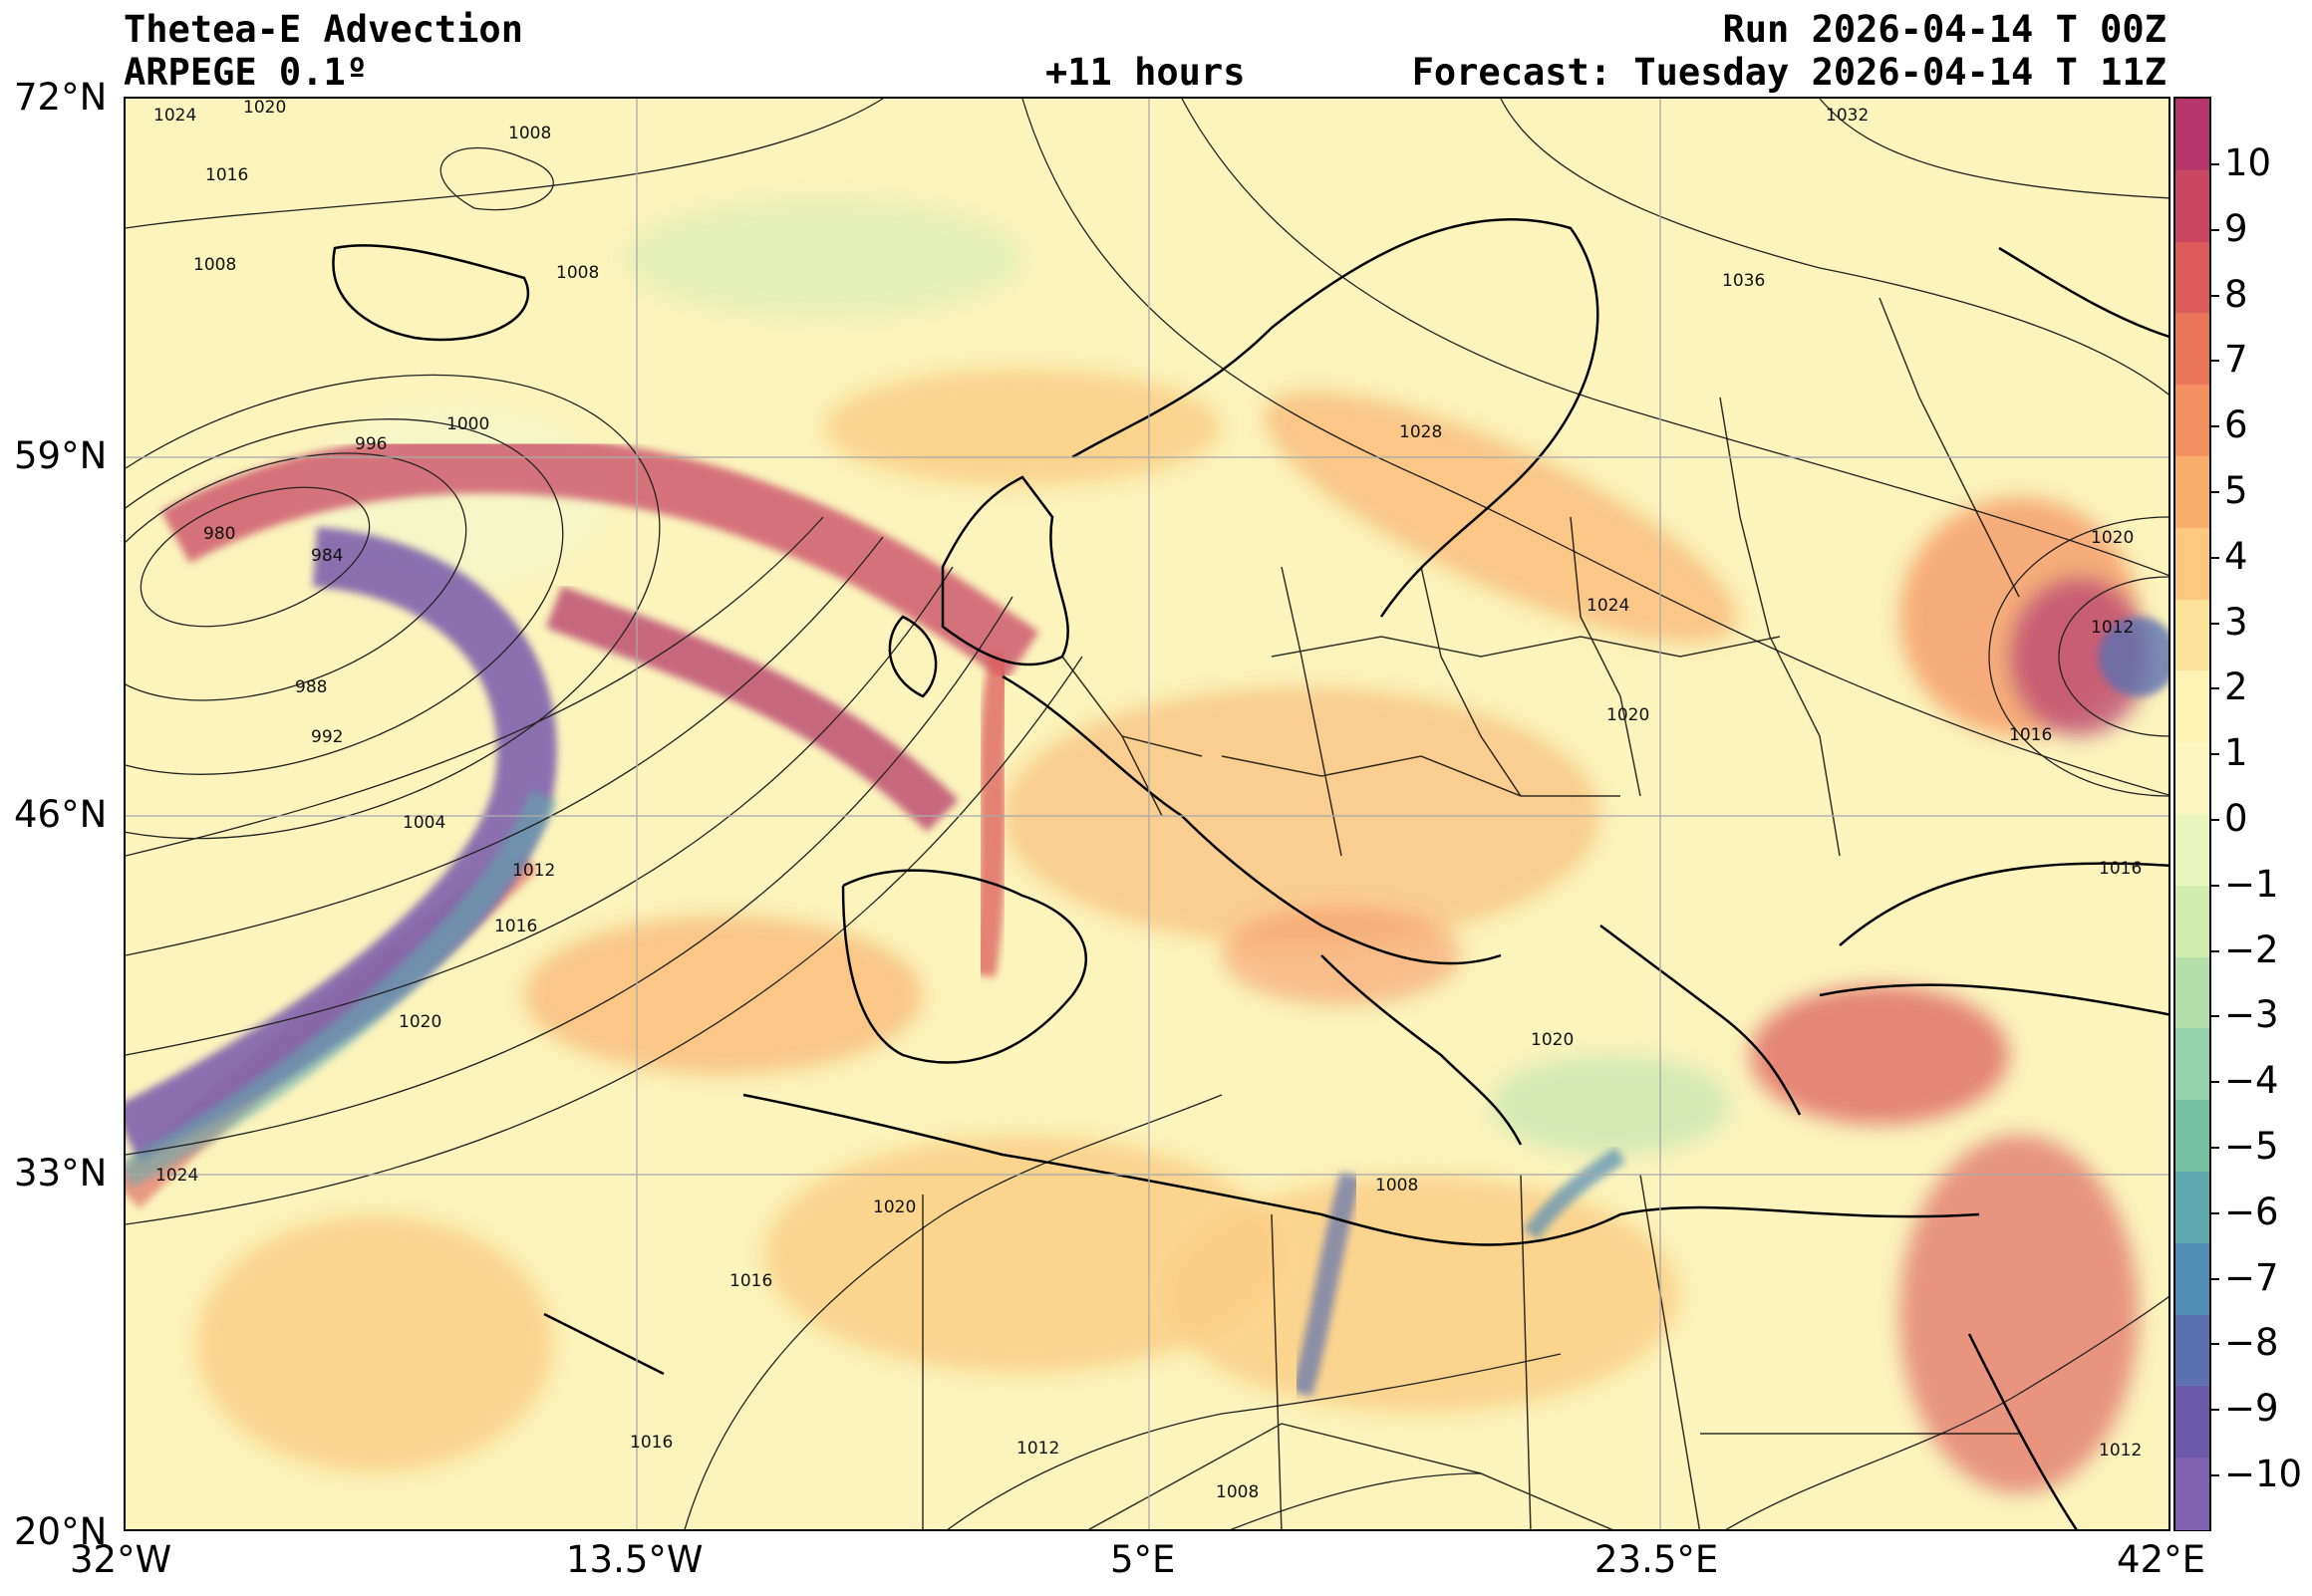 This screenshot has height=1596, width=2312. I want to click on lon-label-42e: 42°E, so click(2161, 1559).